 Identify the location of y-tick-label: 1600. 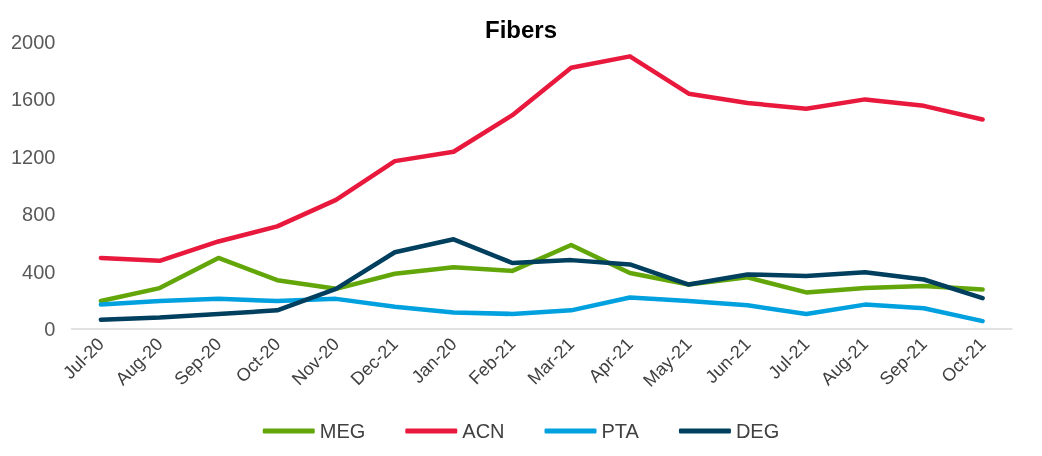
(33, 99).